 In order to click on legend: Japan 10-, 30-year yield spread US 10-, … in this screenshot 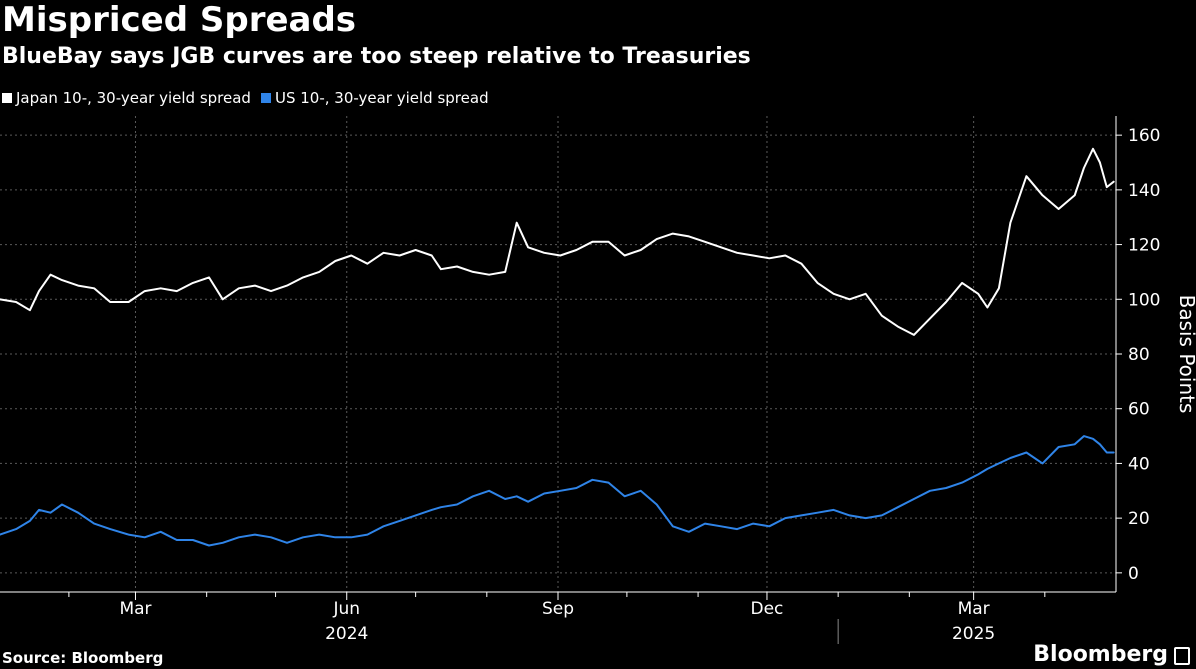, I will do `click(250, 98)`.